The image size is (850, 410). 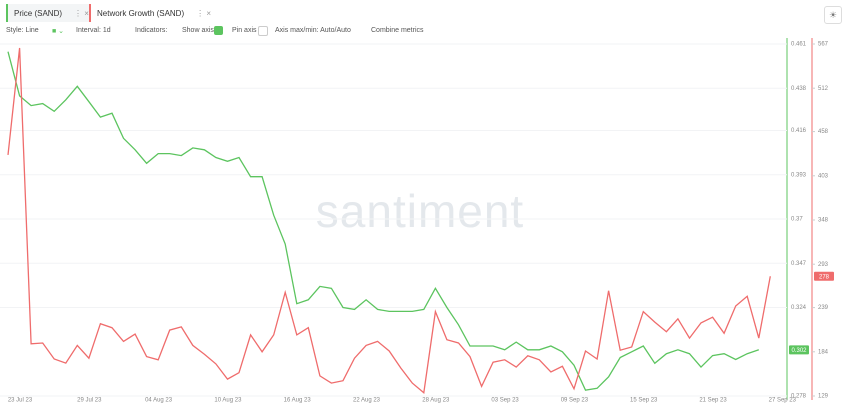 I want to click on x-tick-label: 03 Sep 23, so click(x=505, y=401).